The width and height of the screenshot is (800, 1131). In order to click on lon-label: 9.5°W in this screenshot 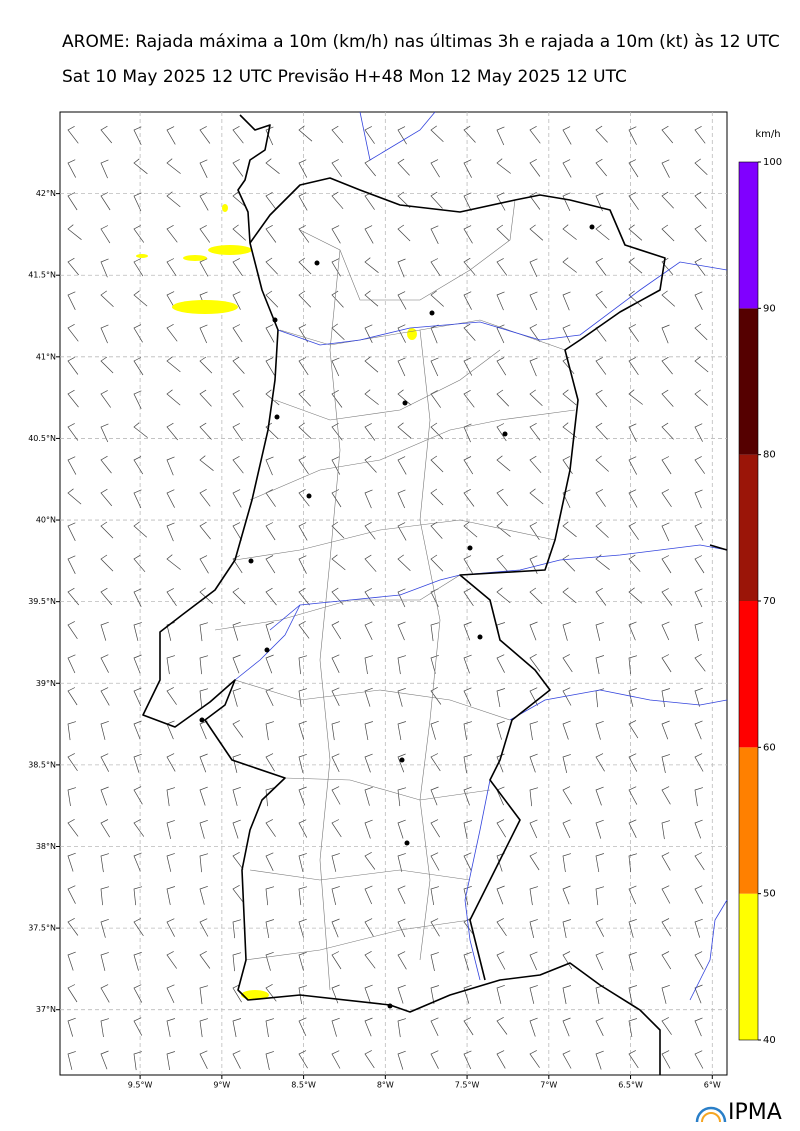, I will do `click(140, 1085)`.